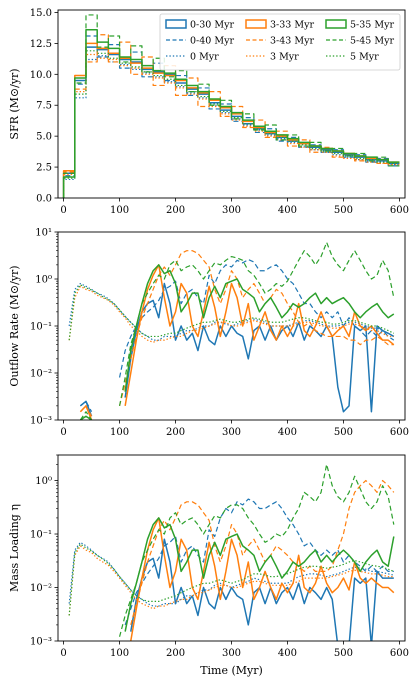  Describe the element at coordinates (284, 57) in the screenshot. I see `legend-label: 3 Myr` at that location.